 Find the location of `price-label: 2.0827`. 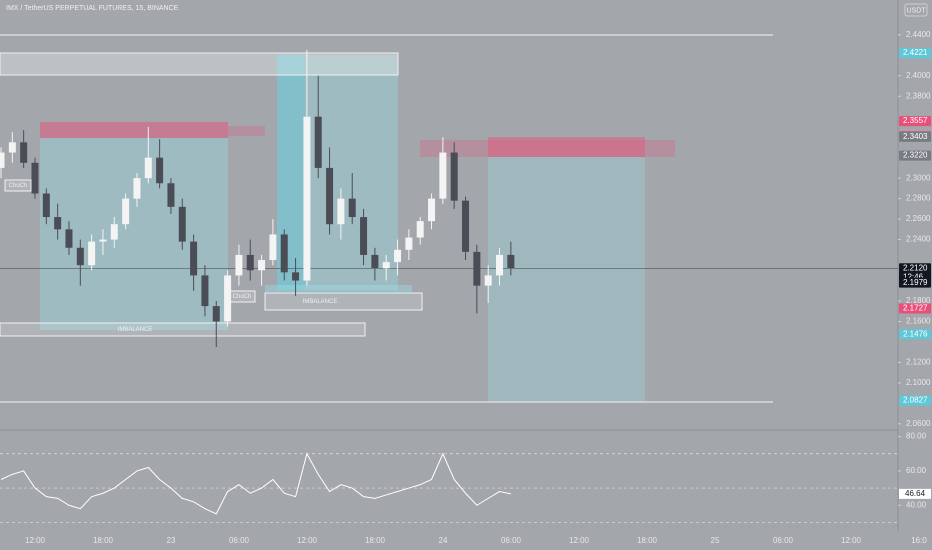

price-label: 2.0827 is located at coordinates (915, 400).